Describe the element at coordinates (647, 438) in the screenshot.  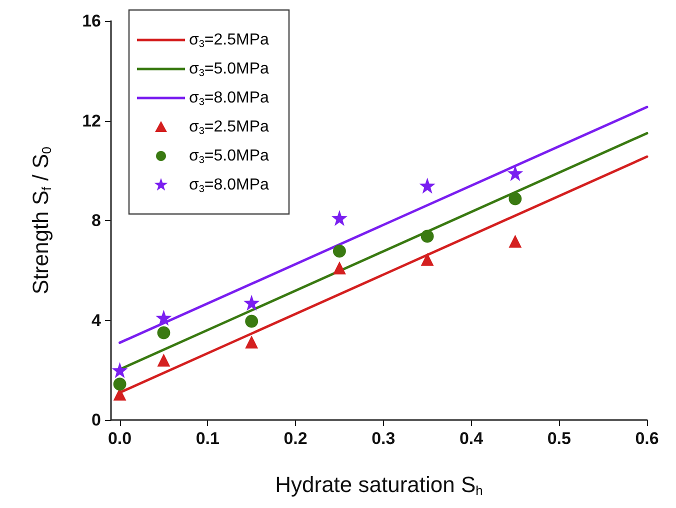
I see `x-tick-label: 0.6` at that location.